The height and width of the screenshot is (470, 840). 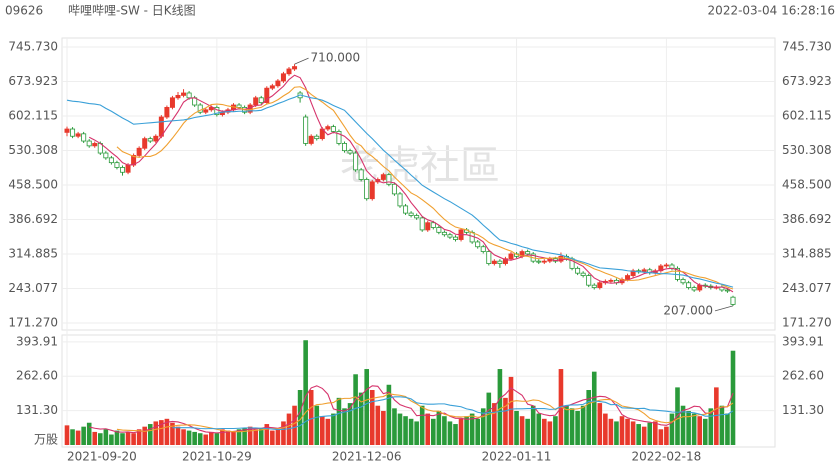 What do you see at coordinates (336, 58) in the screenshot?
I see `extreme-label: 710.000` at bounding box center [336, 58].